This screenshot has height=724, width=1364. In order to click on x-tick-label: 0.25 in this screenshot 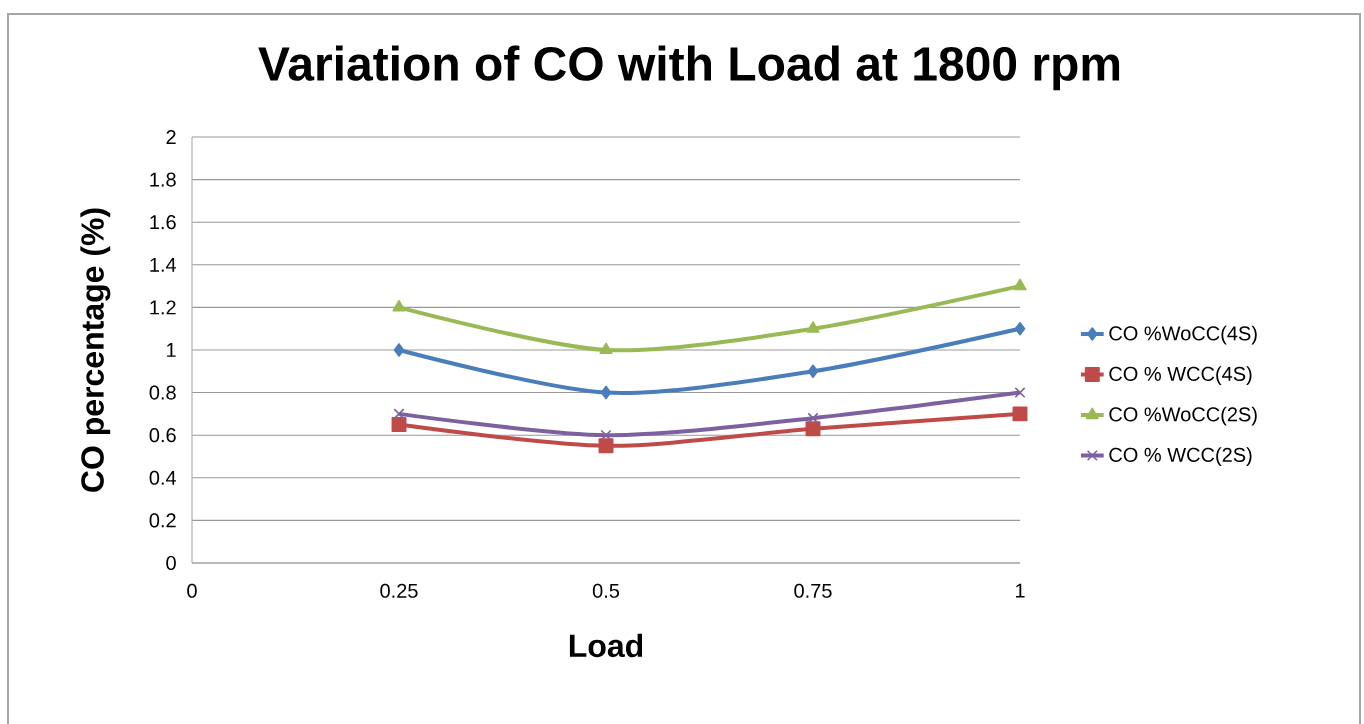, I will do `click(399, 590)`.